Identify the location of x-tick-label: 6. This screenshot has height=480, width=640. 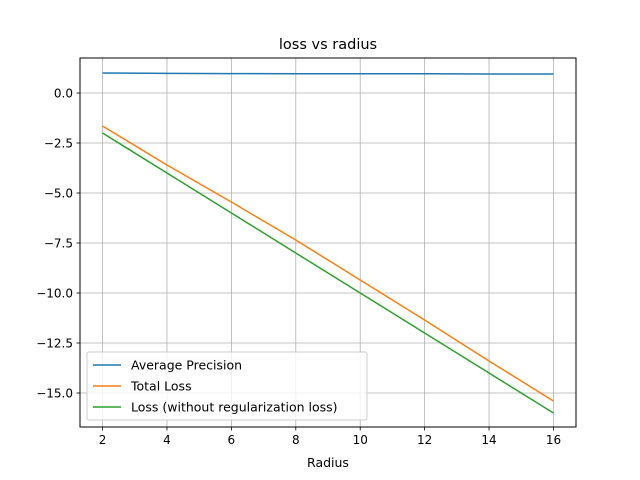
(232, 440).